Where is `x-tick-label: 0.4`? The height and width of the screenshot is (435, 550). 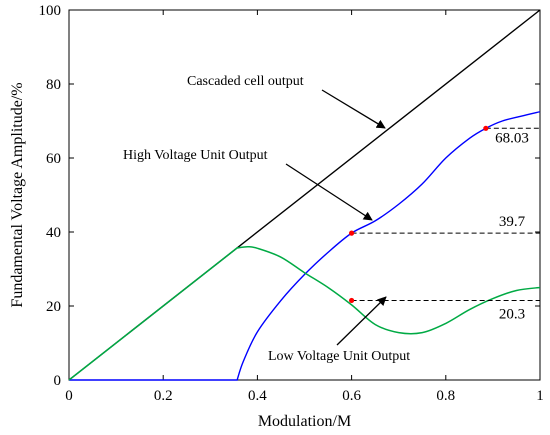 x-tick-label: 0.4 is located at coordinates (257, 396).